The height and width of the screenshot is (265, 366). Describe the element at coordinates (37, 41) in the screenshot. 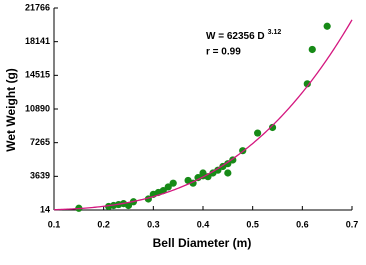

I see `y-tick-label: 18141` at that location.